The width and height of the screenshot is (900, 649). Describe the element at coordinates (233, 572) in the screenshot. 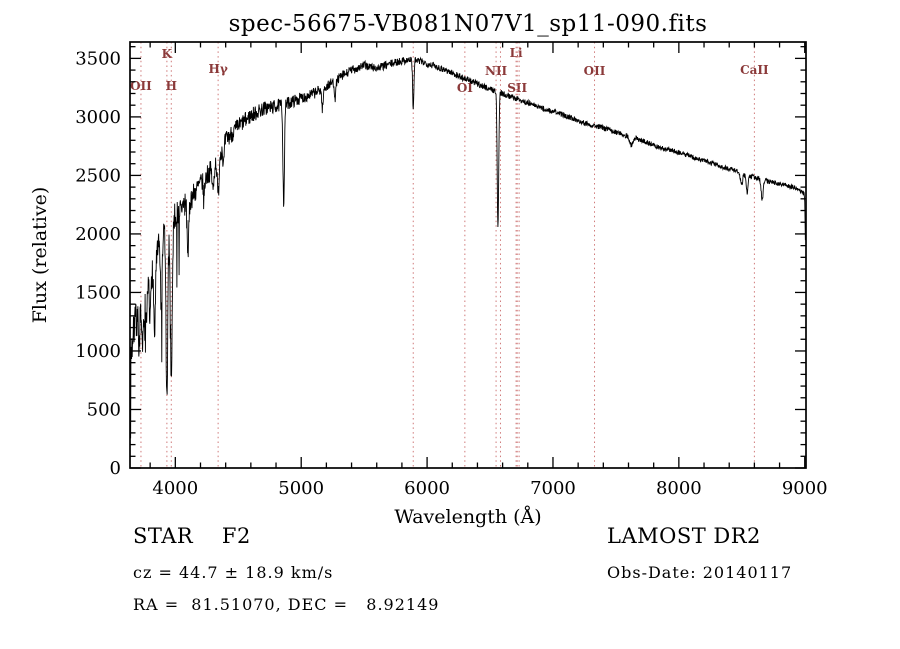

I see `cz-text: cz = 44.7 ± 18.9 km/s` at that location.